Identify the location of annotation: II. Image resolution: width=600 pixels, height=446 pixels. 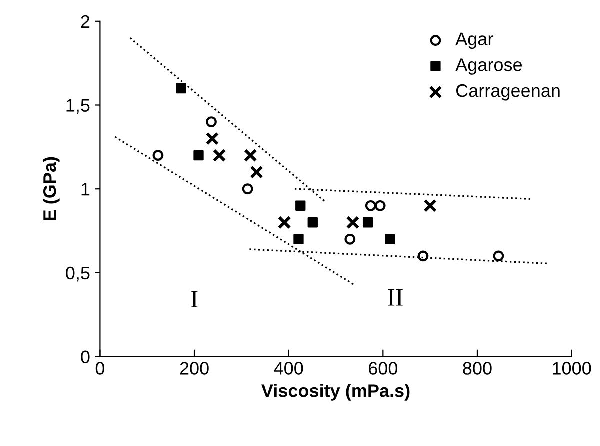
(395, 297).